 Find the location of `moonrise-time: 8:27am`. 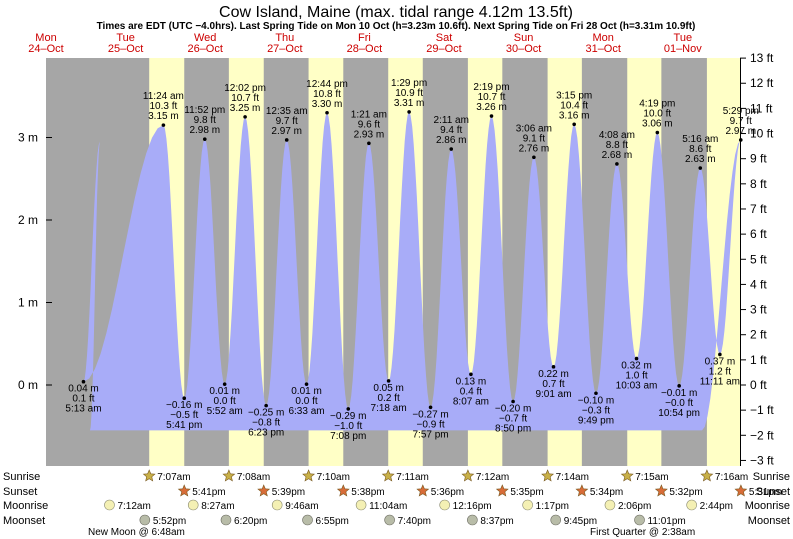

moonrise-time: 8:27am is located at coordinates (217, 506).